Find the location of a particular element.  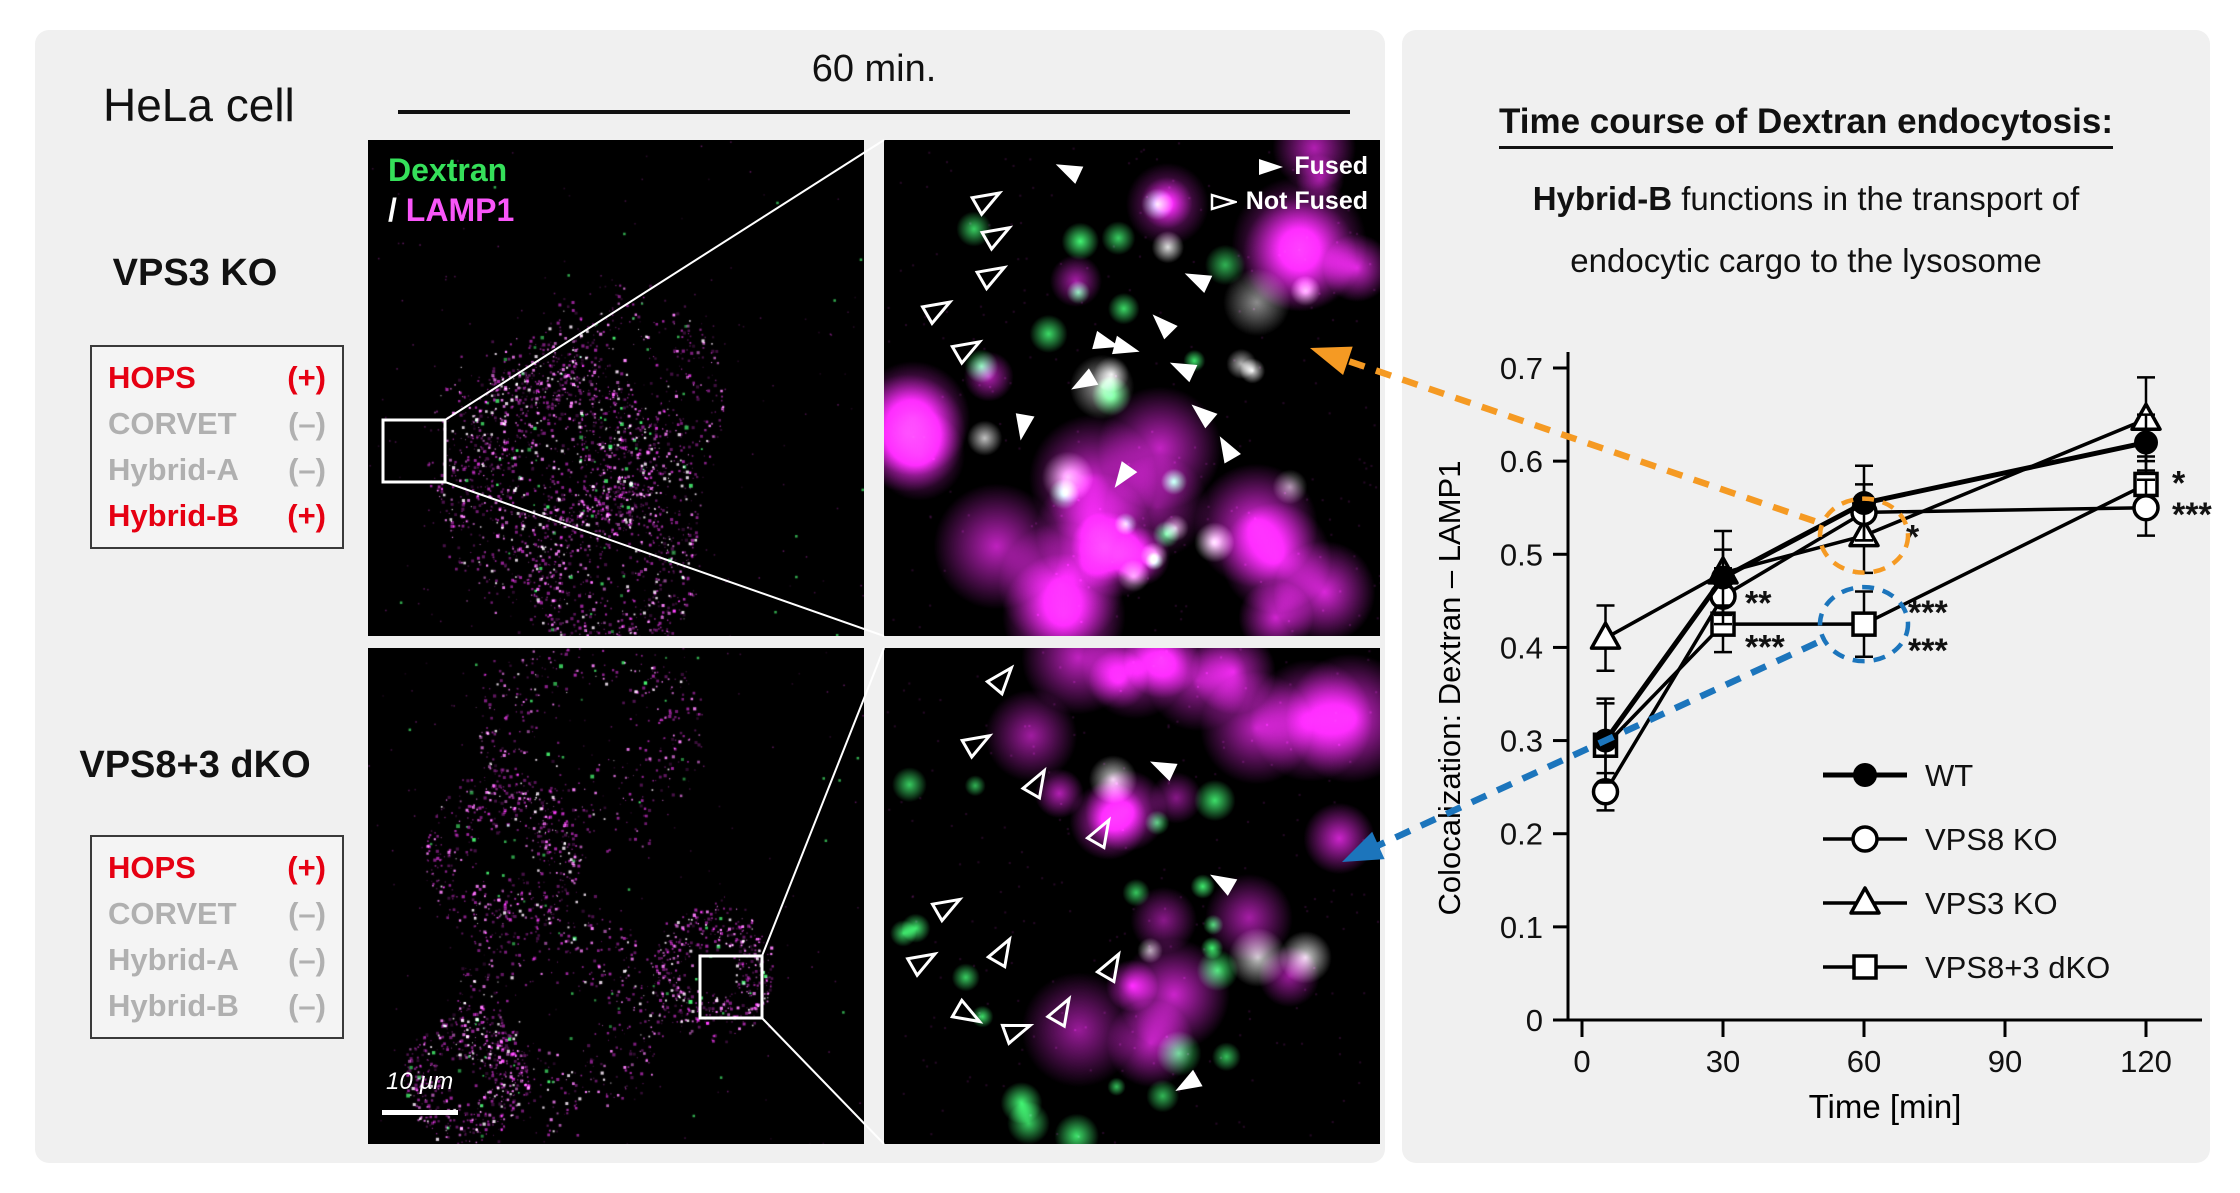

condition-label-vps3ko: VPS3 KO is located at coordinates (195, 273).